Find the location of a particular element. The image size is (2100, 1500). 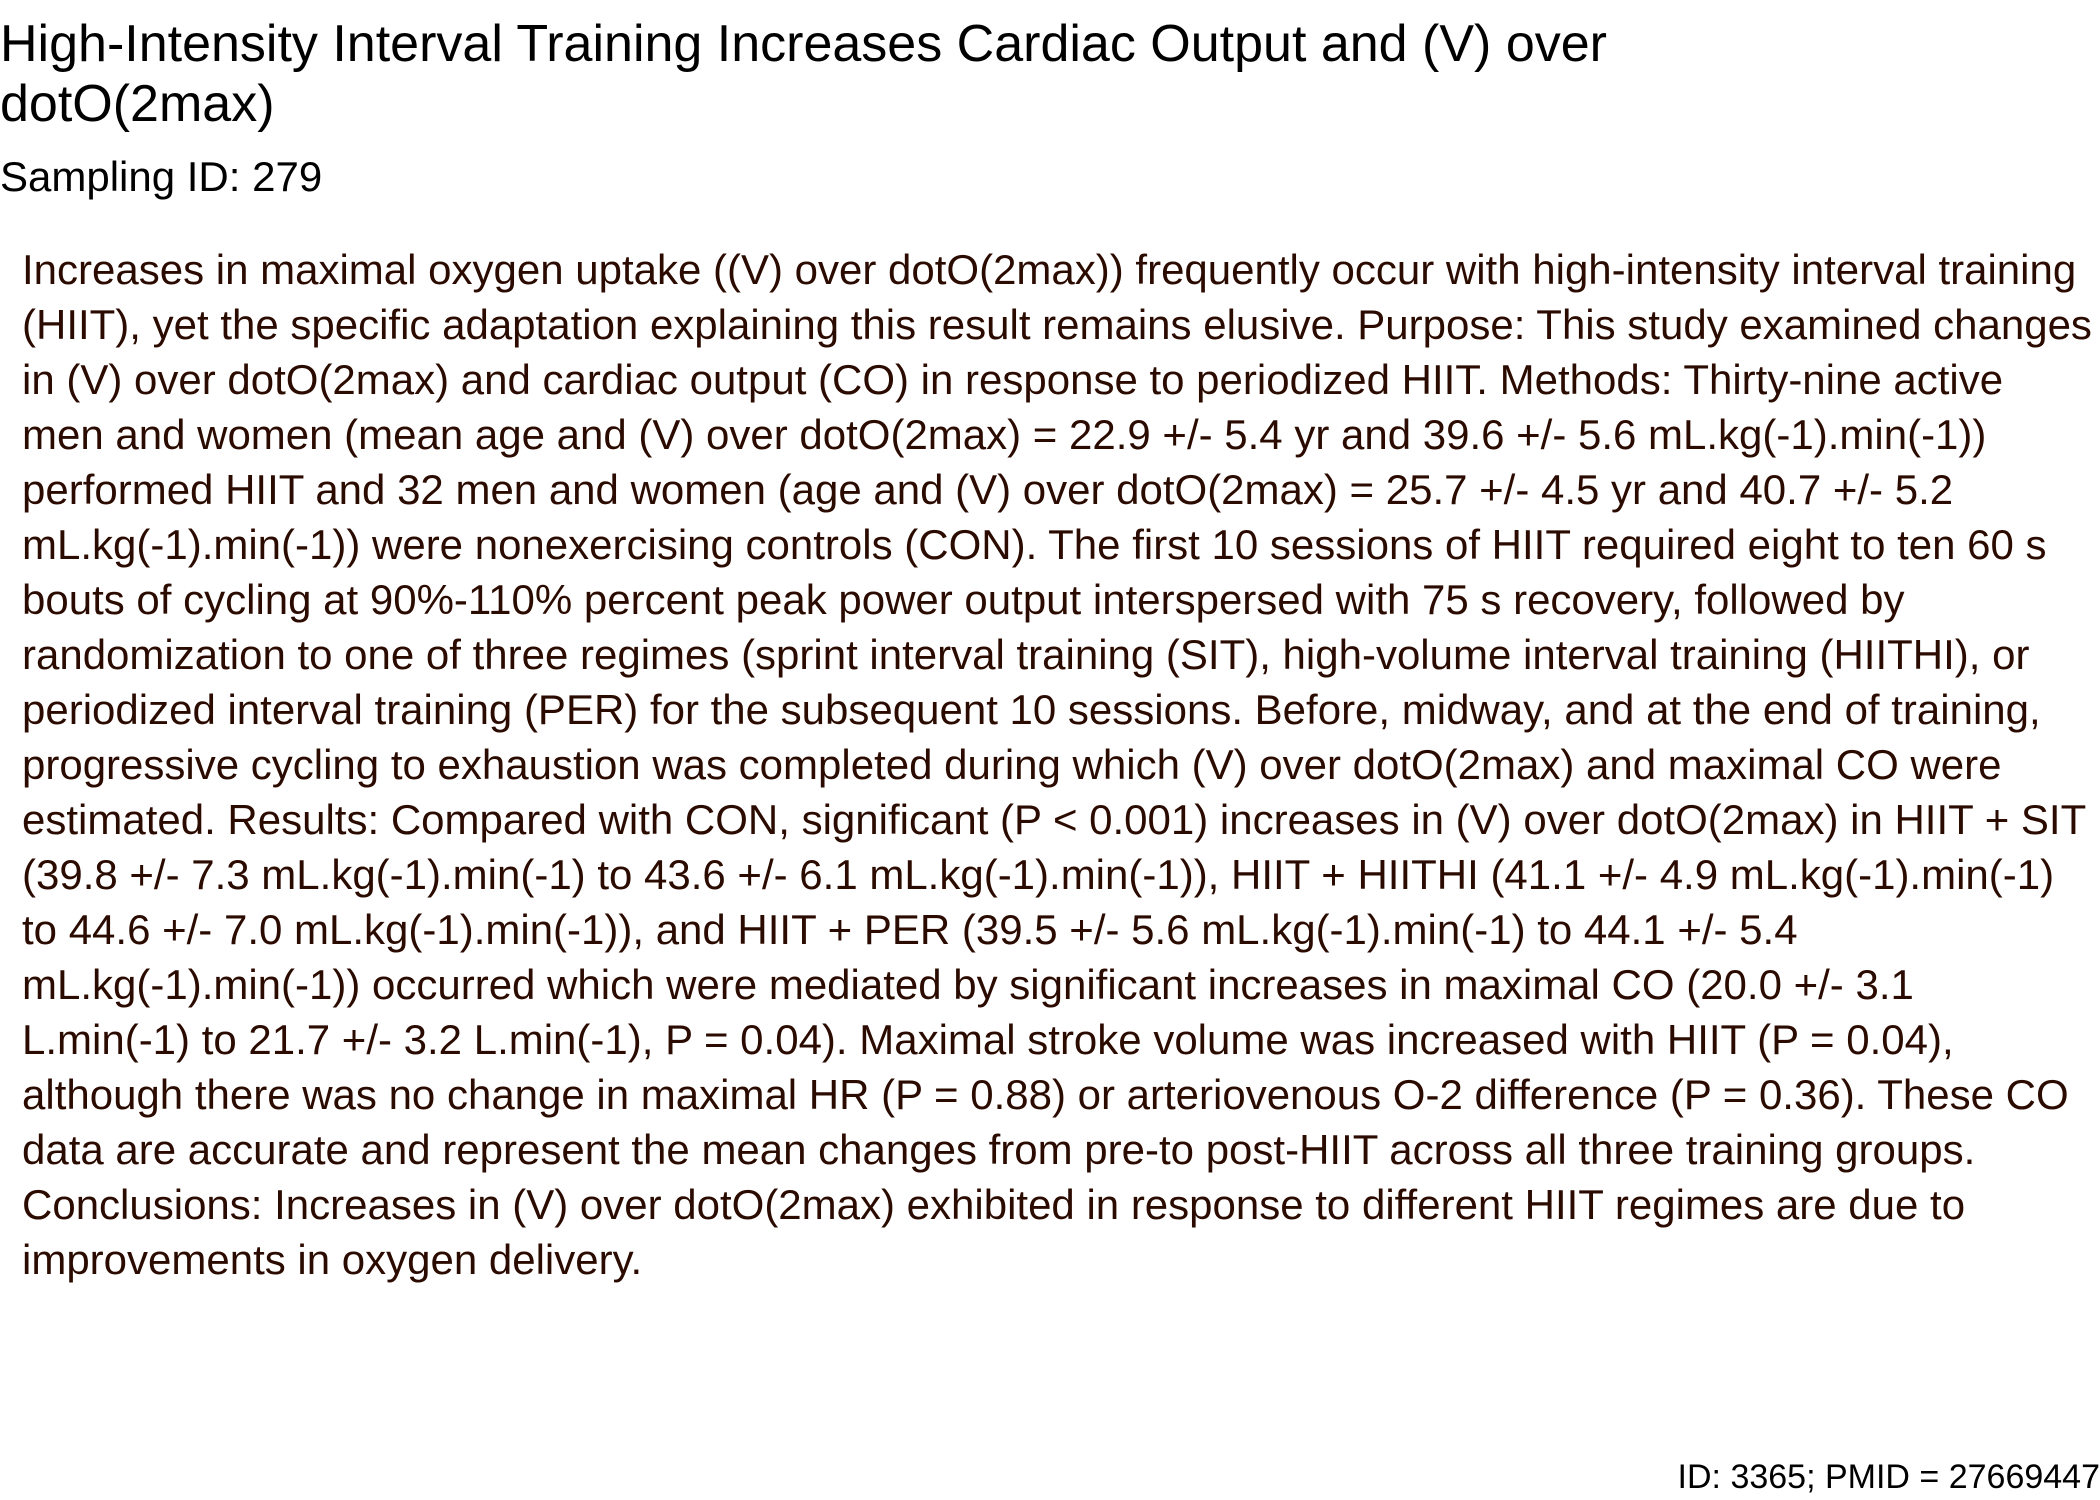

sampling-id: Sampling ID: 279 is located at coordinates (161, 176).